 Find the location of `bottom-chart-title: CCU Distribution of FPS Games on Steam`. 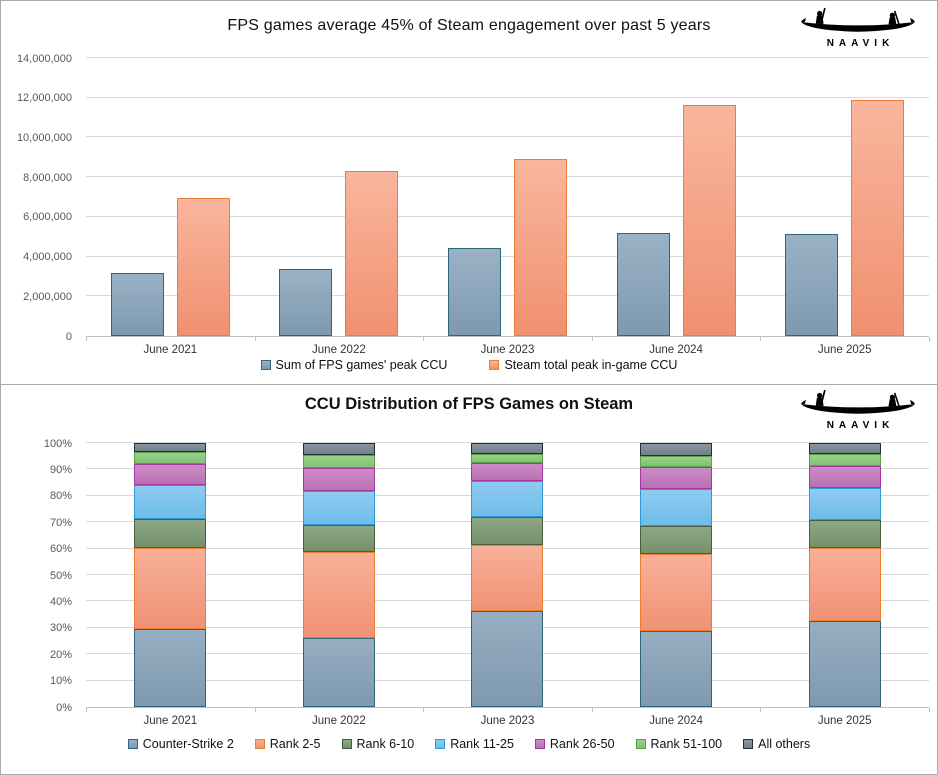

bottom-chart-title: CCU Distribution of FPS Games on Steam is located at coordinates (469, 404).